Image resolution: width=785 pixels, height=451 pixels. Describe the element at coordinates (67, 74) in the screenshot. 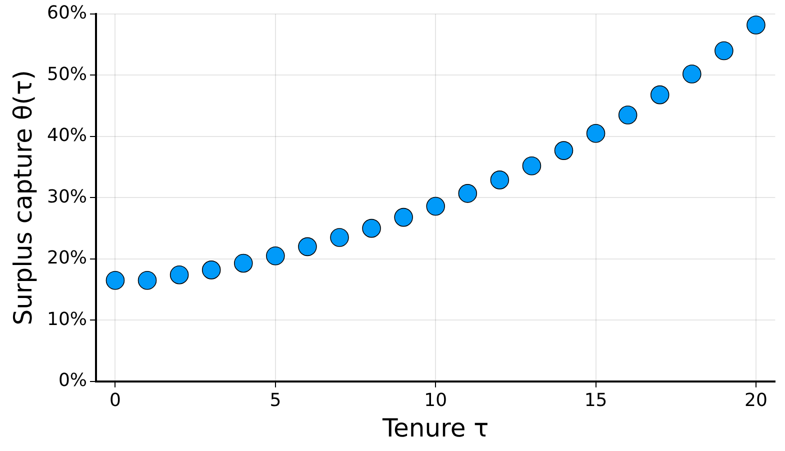

I see `y-tick-label: 50%` at that location.